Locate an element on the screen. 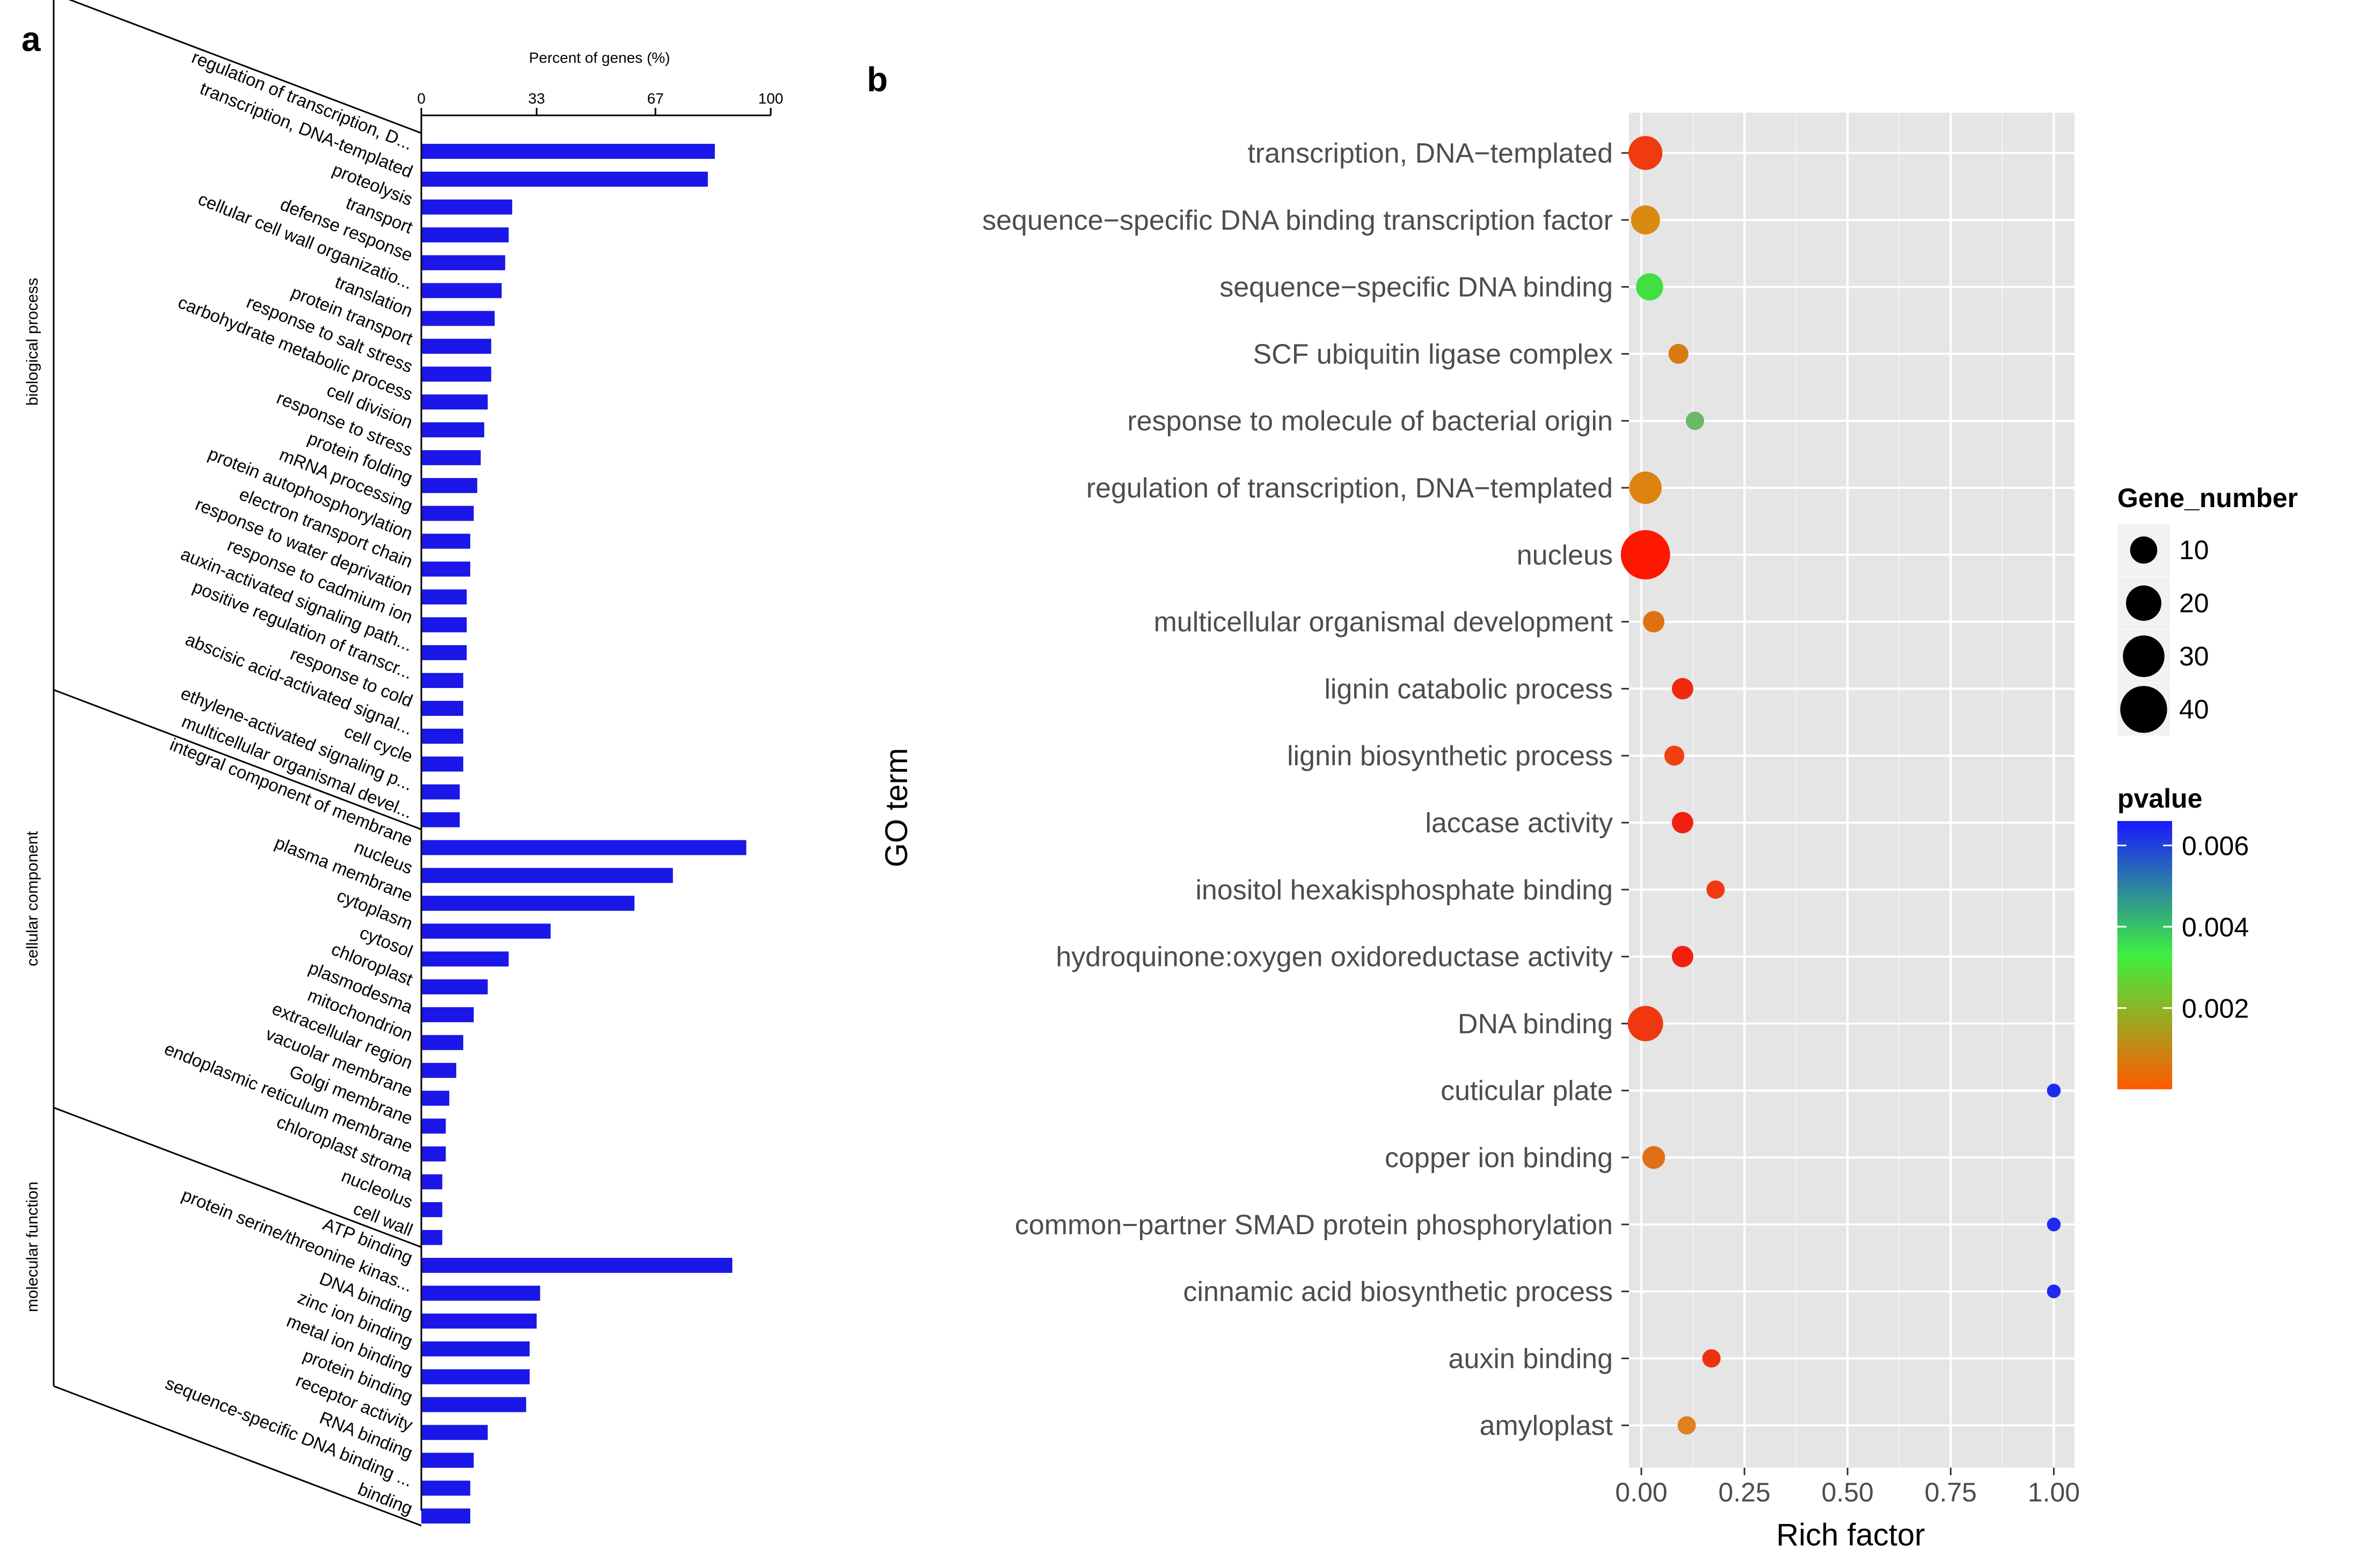 The height and width of the screenshot is (1568, 2353). go-term-label: DNA binding is located at coordinates (1535, 1023).